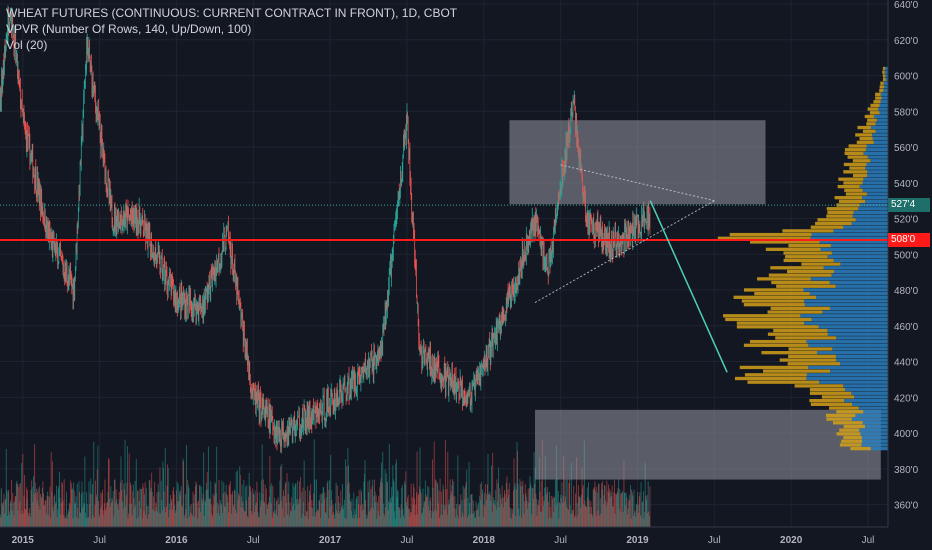 The image size is (932, 550). I want to click on price-tick-label: 380'0, so click(906, 470).